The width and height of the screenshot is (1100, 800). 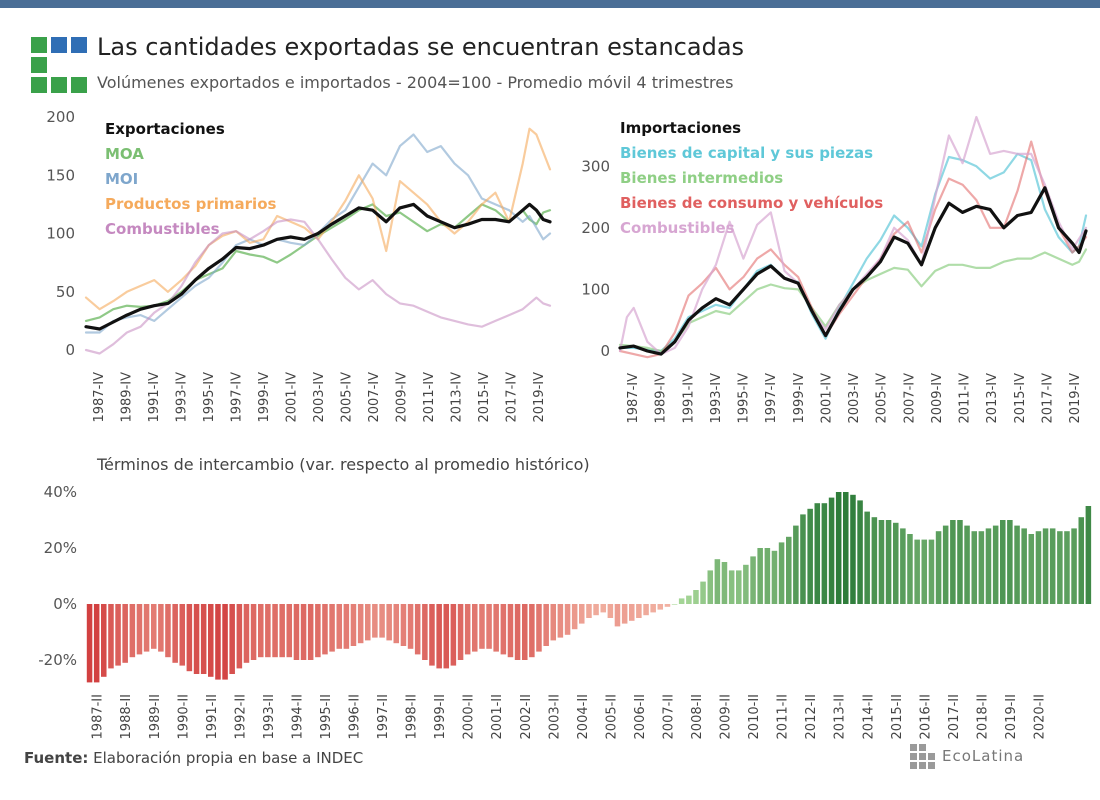 What do you see at coordinates (269, 716) in the screenshot?
I see `terms-x-tick-label: 1993-II` at bounding box center [269, 716].